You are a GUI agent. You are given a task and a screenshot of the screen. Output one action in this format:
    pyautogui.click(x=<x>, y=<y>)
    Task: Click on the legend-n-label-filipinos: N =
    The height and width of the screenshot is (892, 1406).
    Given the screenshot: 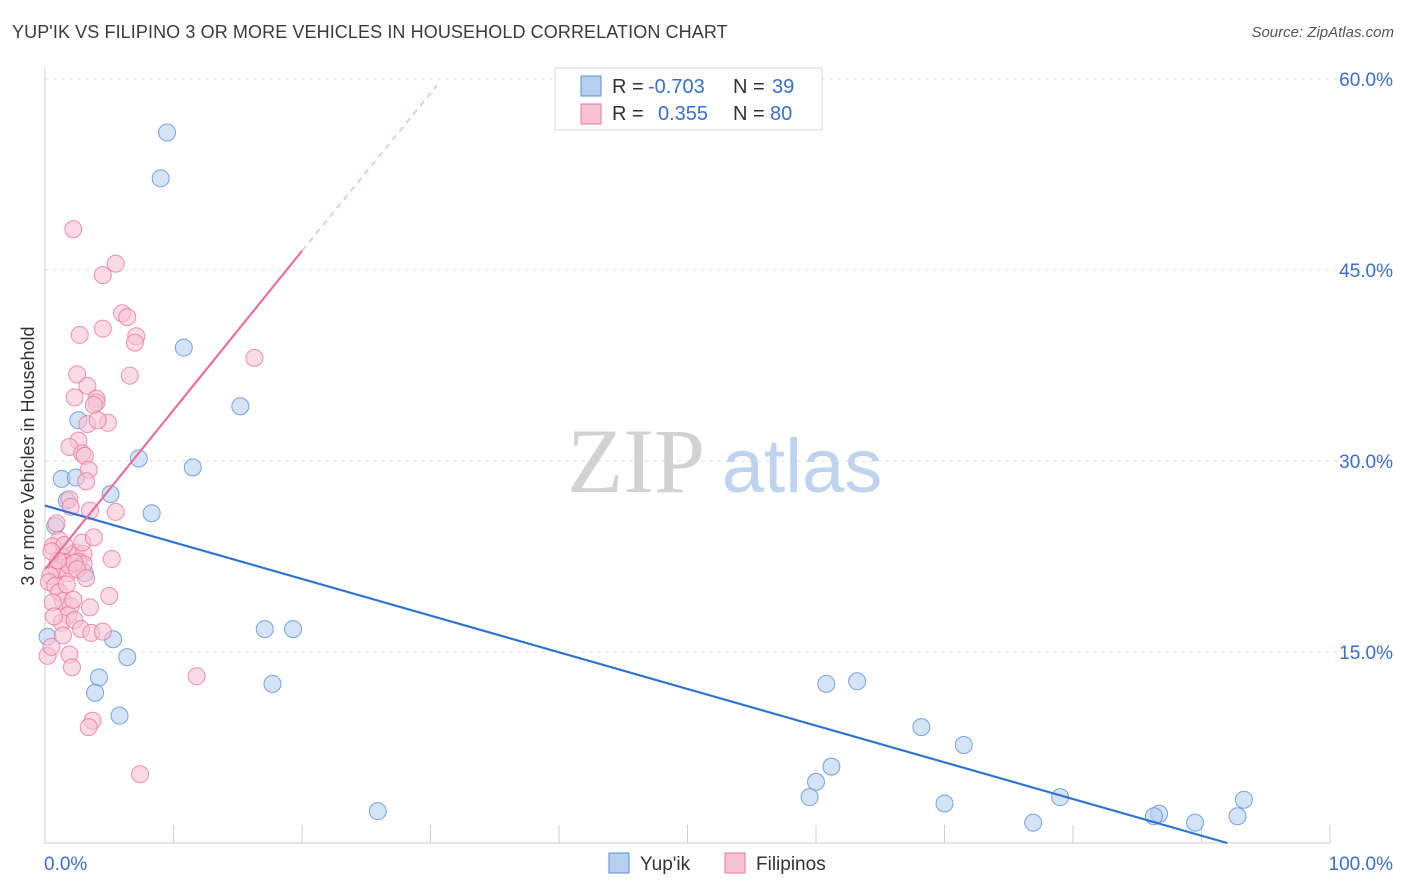 What is the action you would take?
    pyautogui.click(x=749, y=114)
    